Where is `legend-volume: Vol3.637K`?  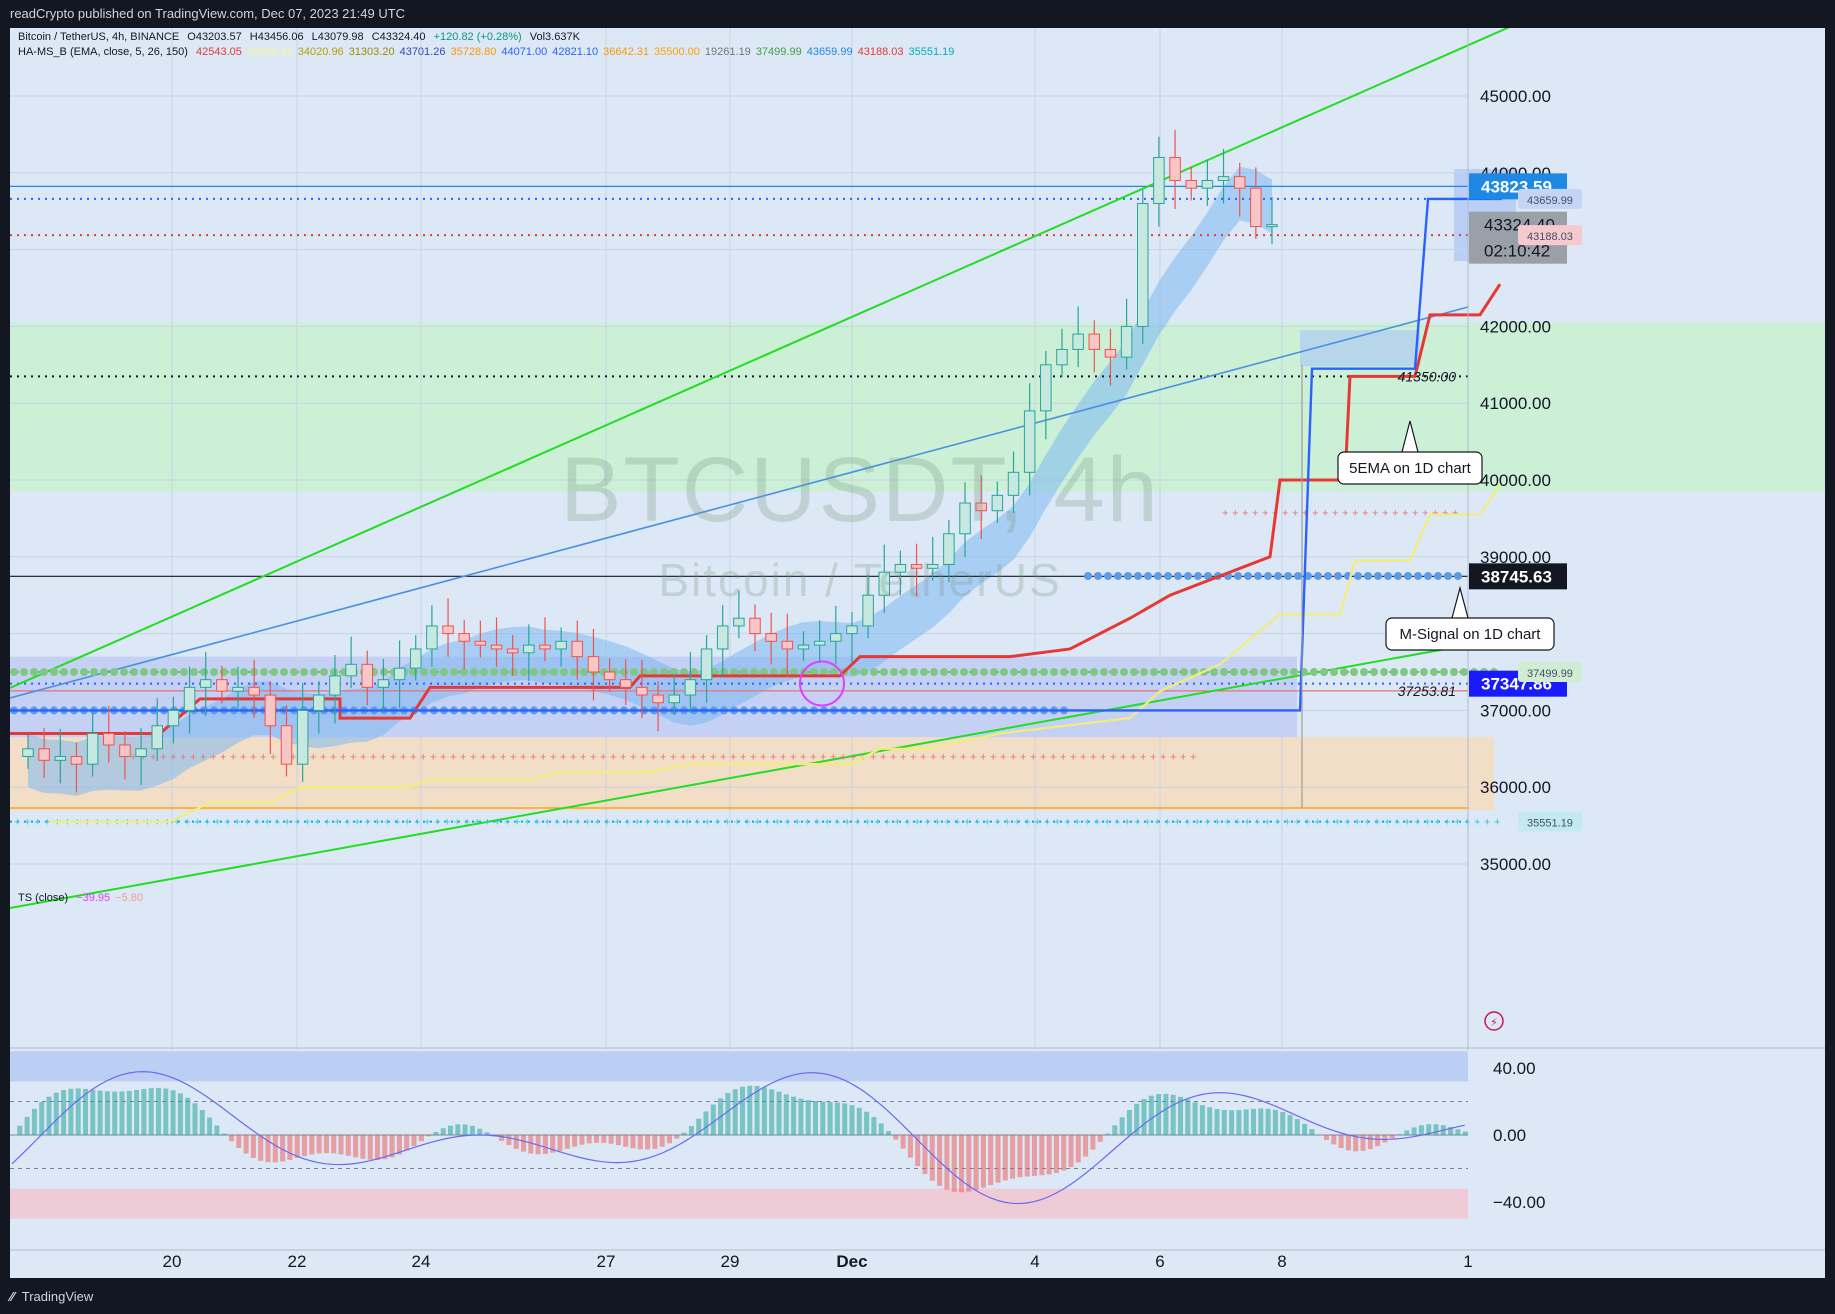
legend-volume: Vol3.637K is located at coordinates (554, 37).